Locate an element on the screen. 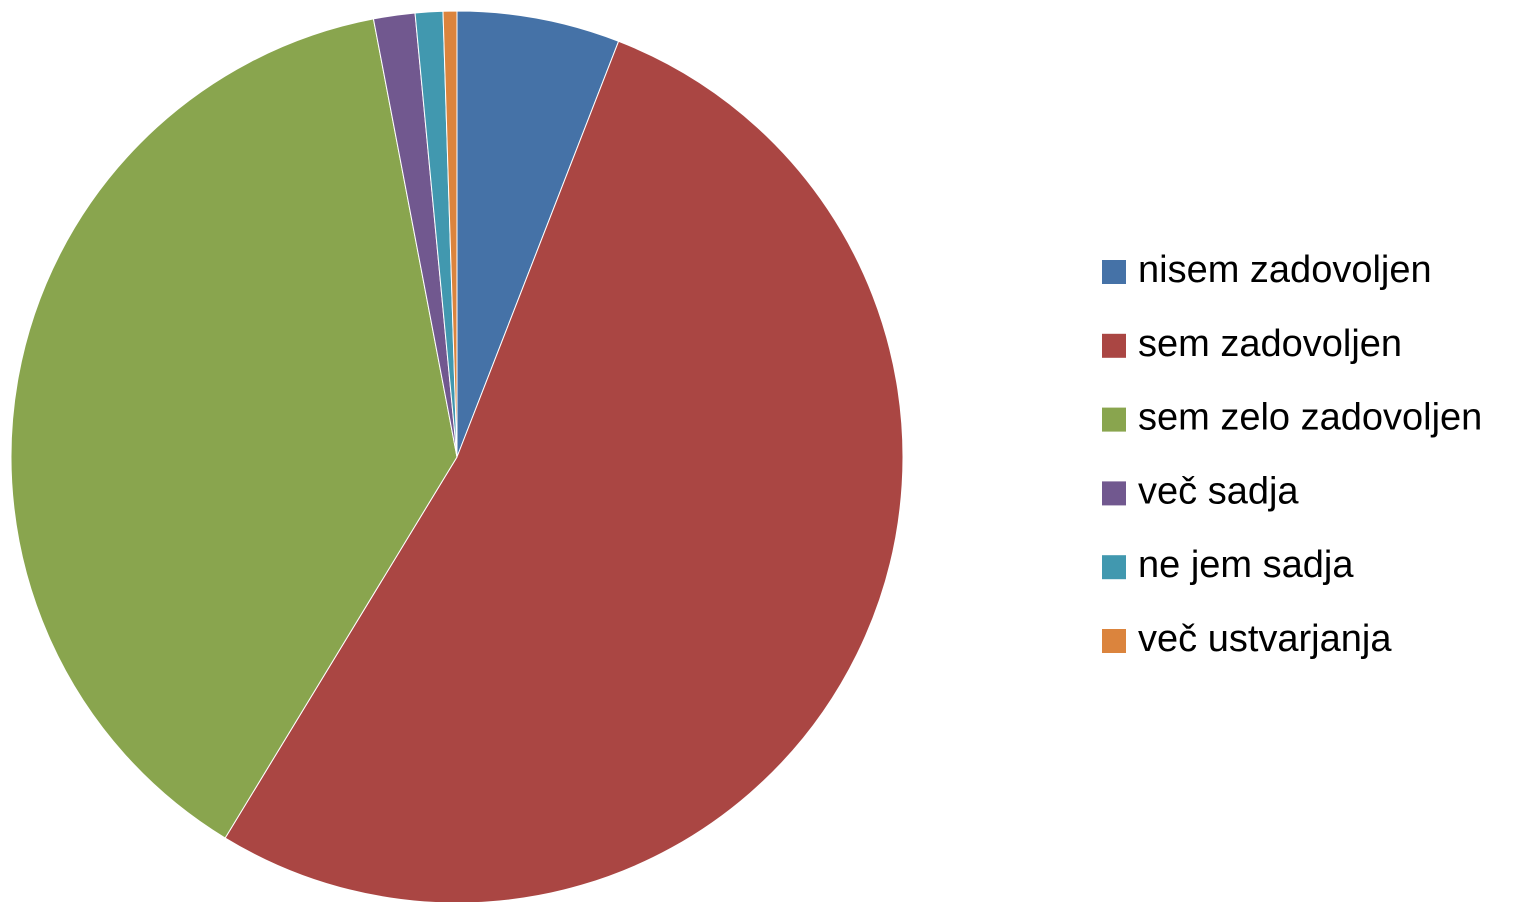  legend-label: več ustvarjanja is located at coordinates (1265, 639).